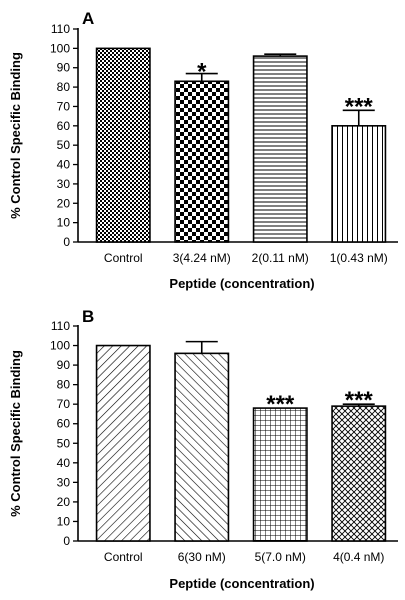  Describe the element at coordinates (359, 184) in the screenshot. I see `bar-1-0-43-nm` at that location.